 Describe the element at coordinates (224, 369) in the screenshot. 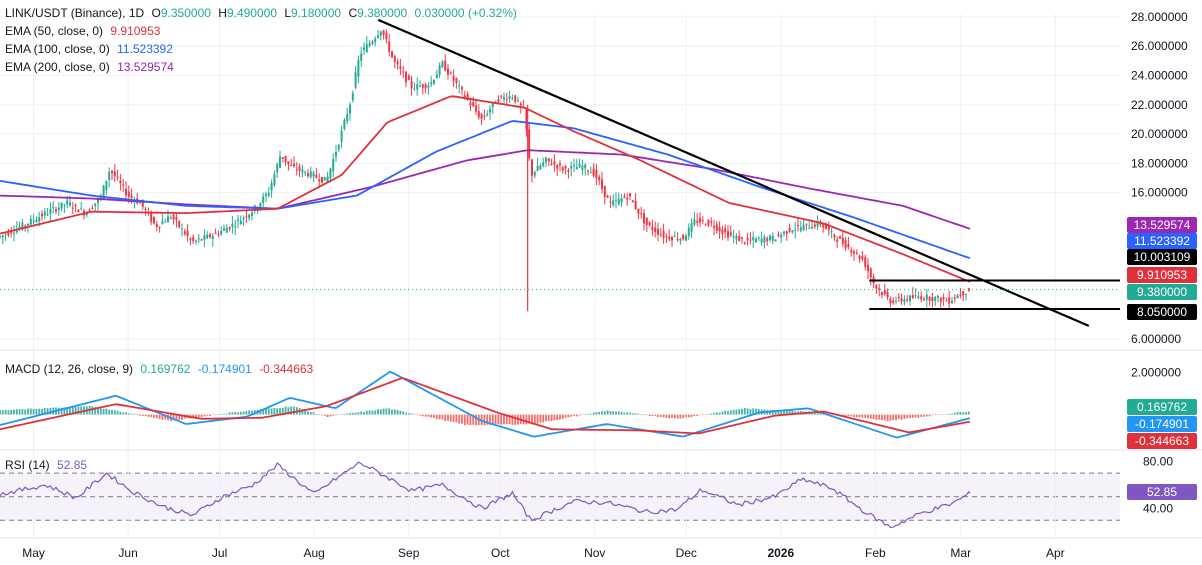

I see `macd-line-value: -0.174901` at that location.